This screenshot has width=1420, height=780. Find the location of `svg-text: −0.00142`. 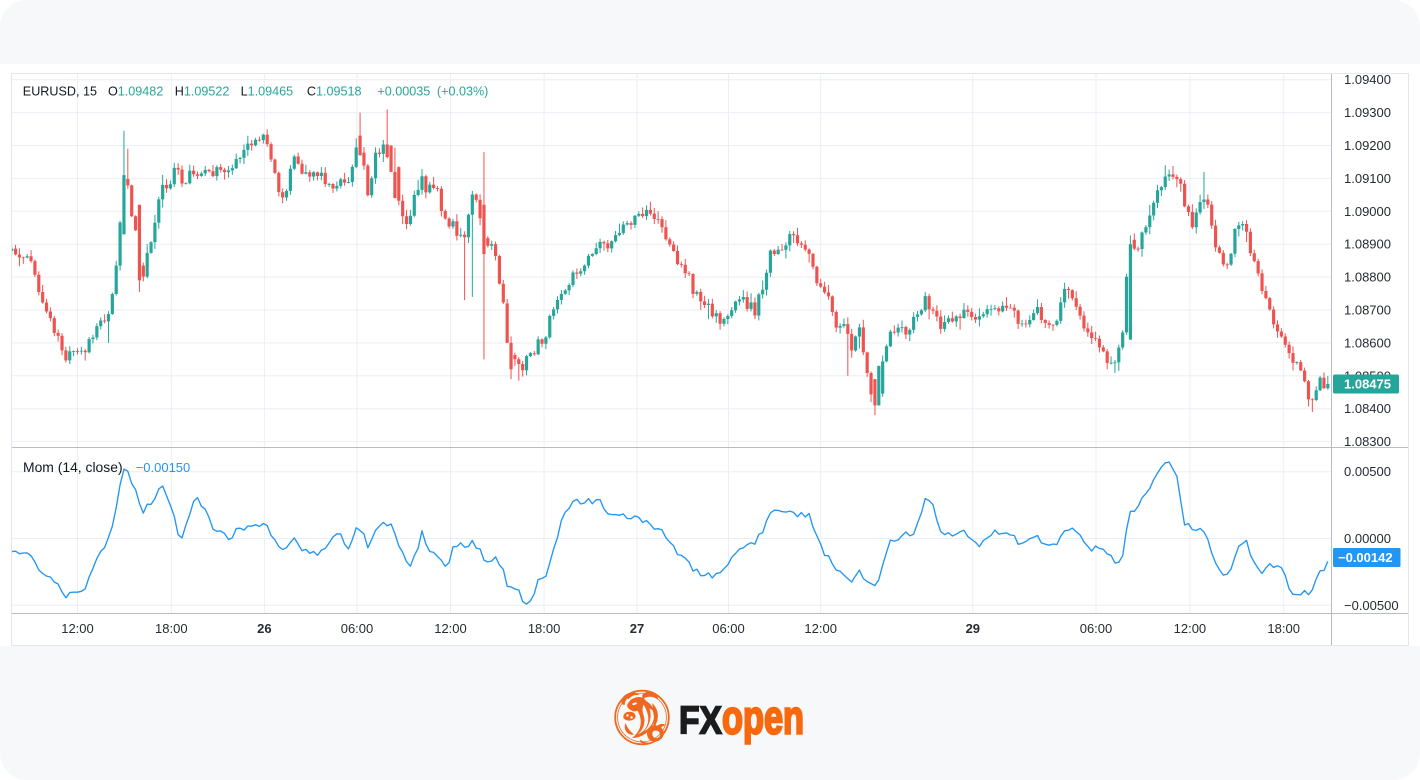

svg-text: −0.00142 is located at coordinates (1365, 557).